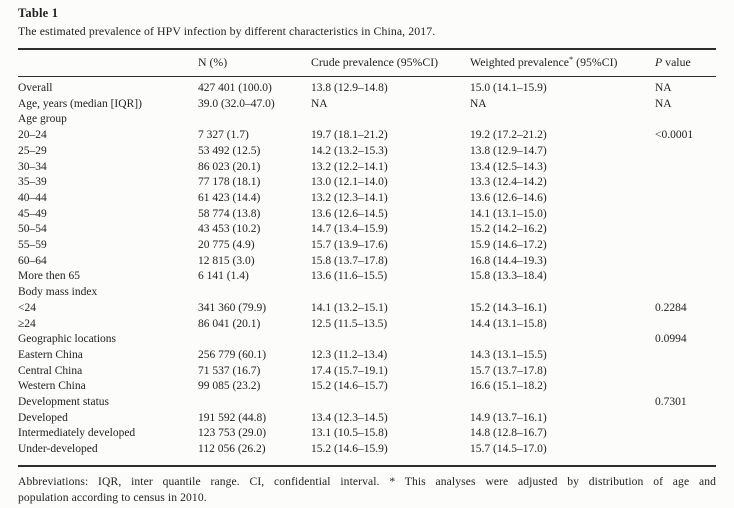  Describe the element at coordinates (27, 323) in the screenshot. I see `row-label-cell: ≥24` at that location.